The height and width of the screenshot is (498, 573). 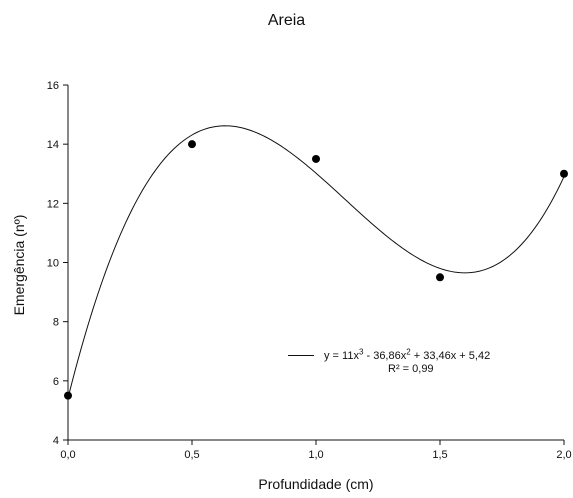 I want to click on legend-line-swatch, so click(x=301, y=356).